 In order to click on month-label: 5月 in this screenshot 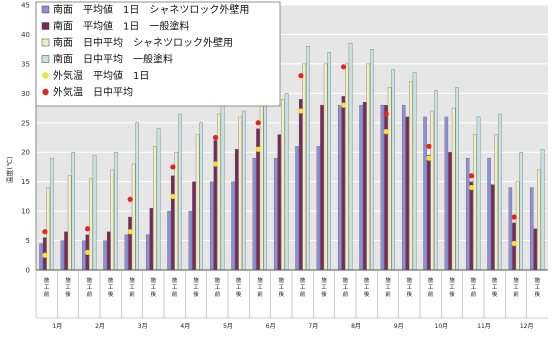, I will do `click(228, 326)`.